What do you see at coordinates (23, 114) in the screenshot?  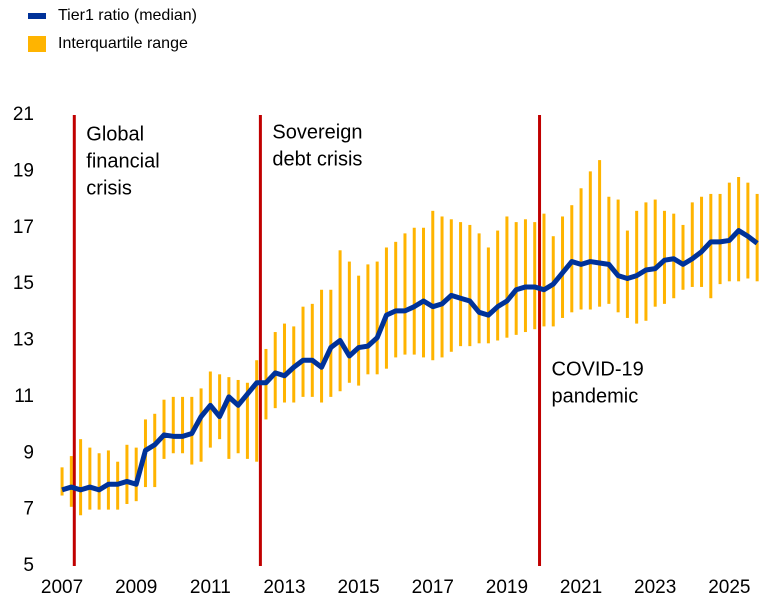 I see `y-tick-label: 21` at bounding box center [23, 114].